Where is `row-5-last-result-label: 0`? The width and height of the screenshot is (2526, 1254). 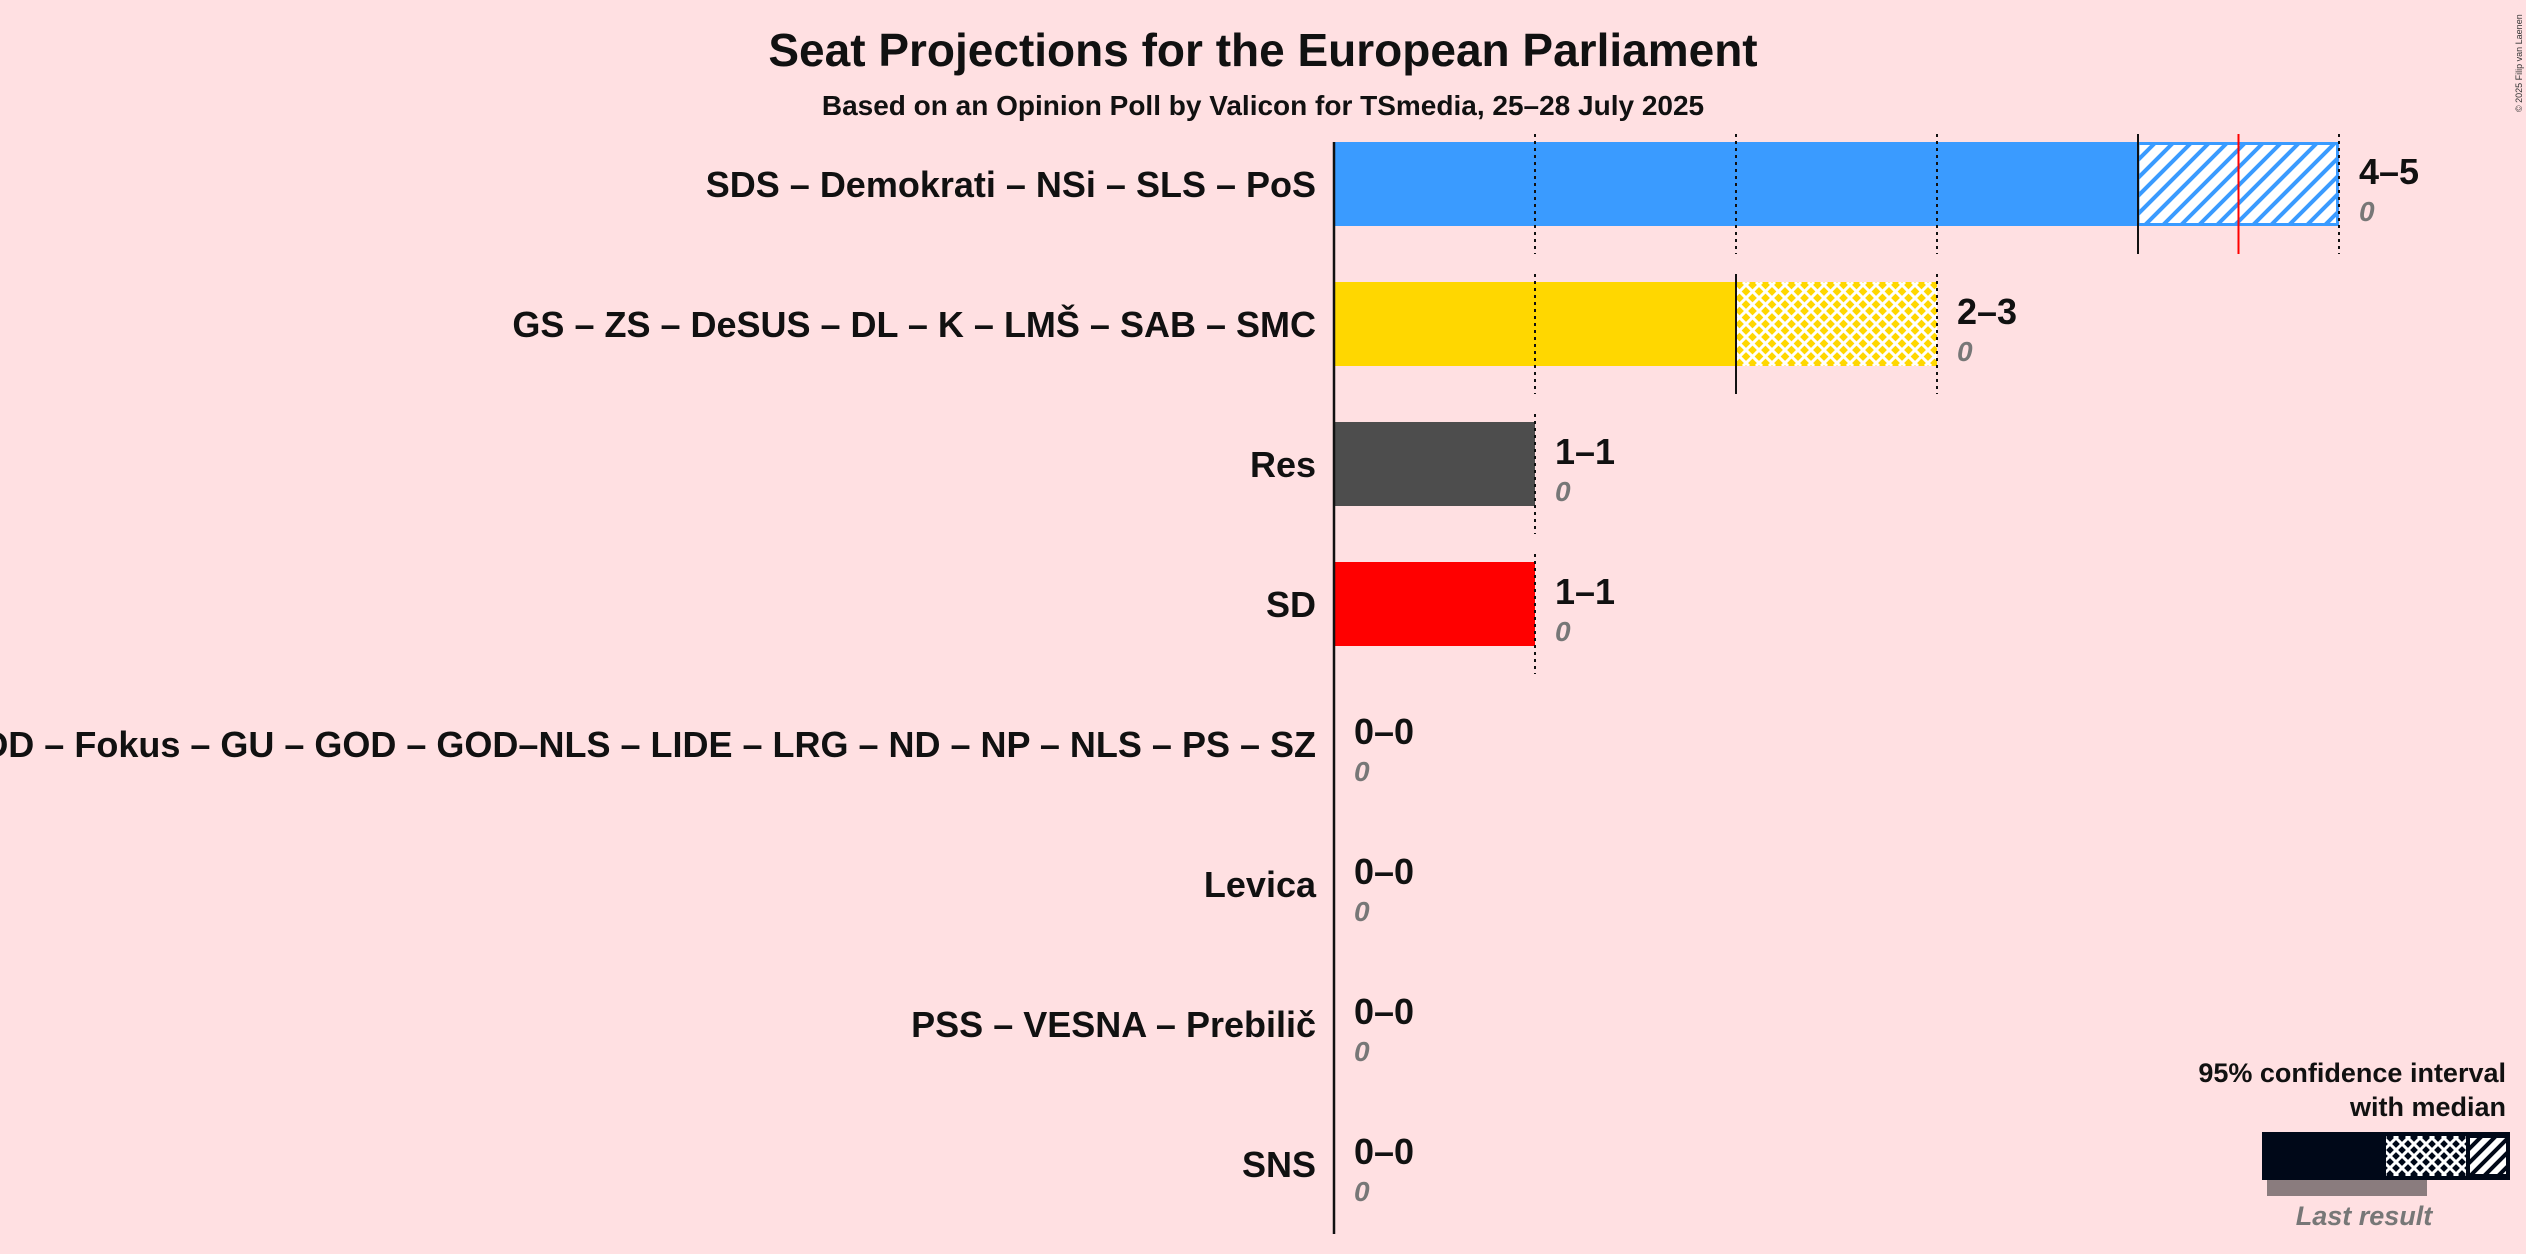
row-5-last-result-label: 0 is located at coordinates (1362, 911).